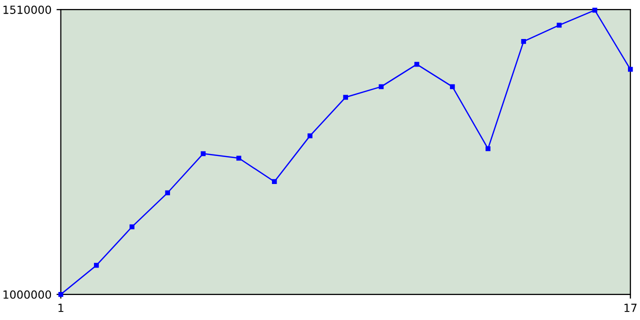 The image size is (640, 320). What do you see at coordinates (61, 308) in the screenshot?
I see `x-tick-label: 1` at bounding box center [61, 308].